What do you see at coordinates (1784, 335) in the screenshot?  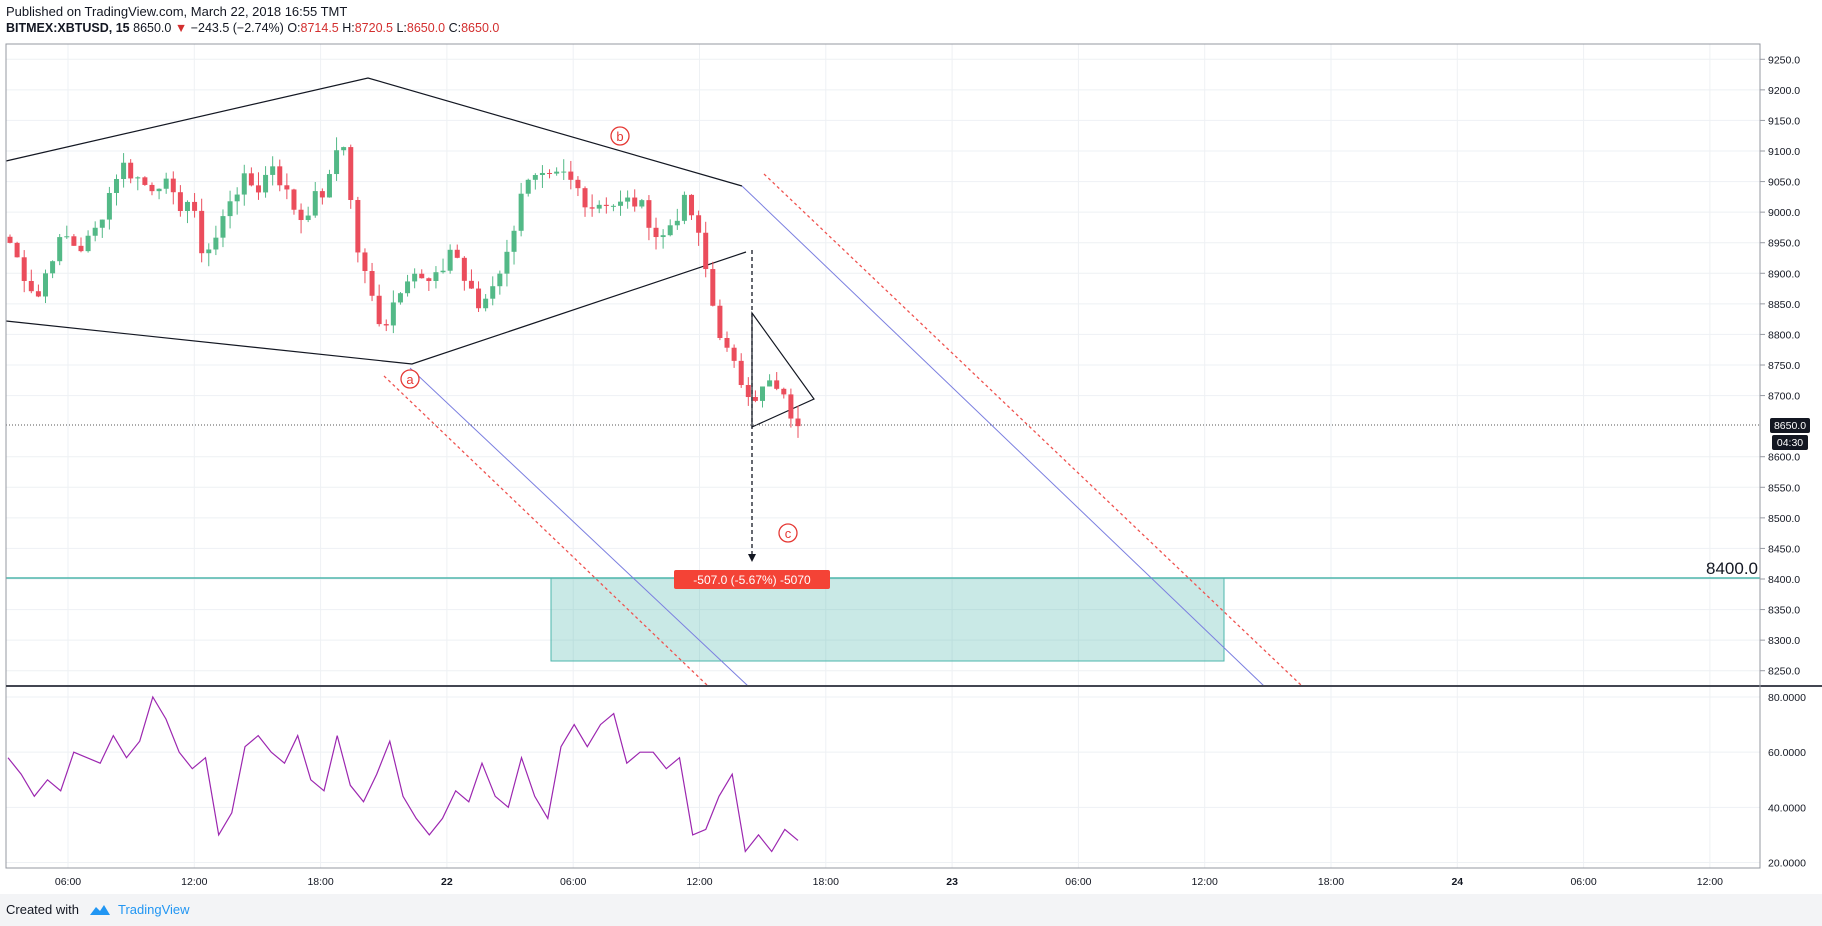 I see `price-tick-label: 8800.0` at bounding box center [1784, 335].